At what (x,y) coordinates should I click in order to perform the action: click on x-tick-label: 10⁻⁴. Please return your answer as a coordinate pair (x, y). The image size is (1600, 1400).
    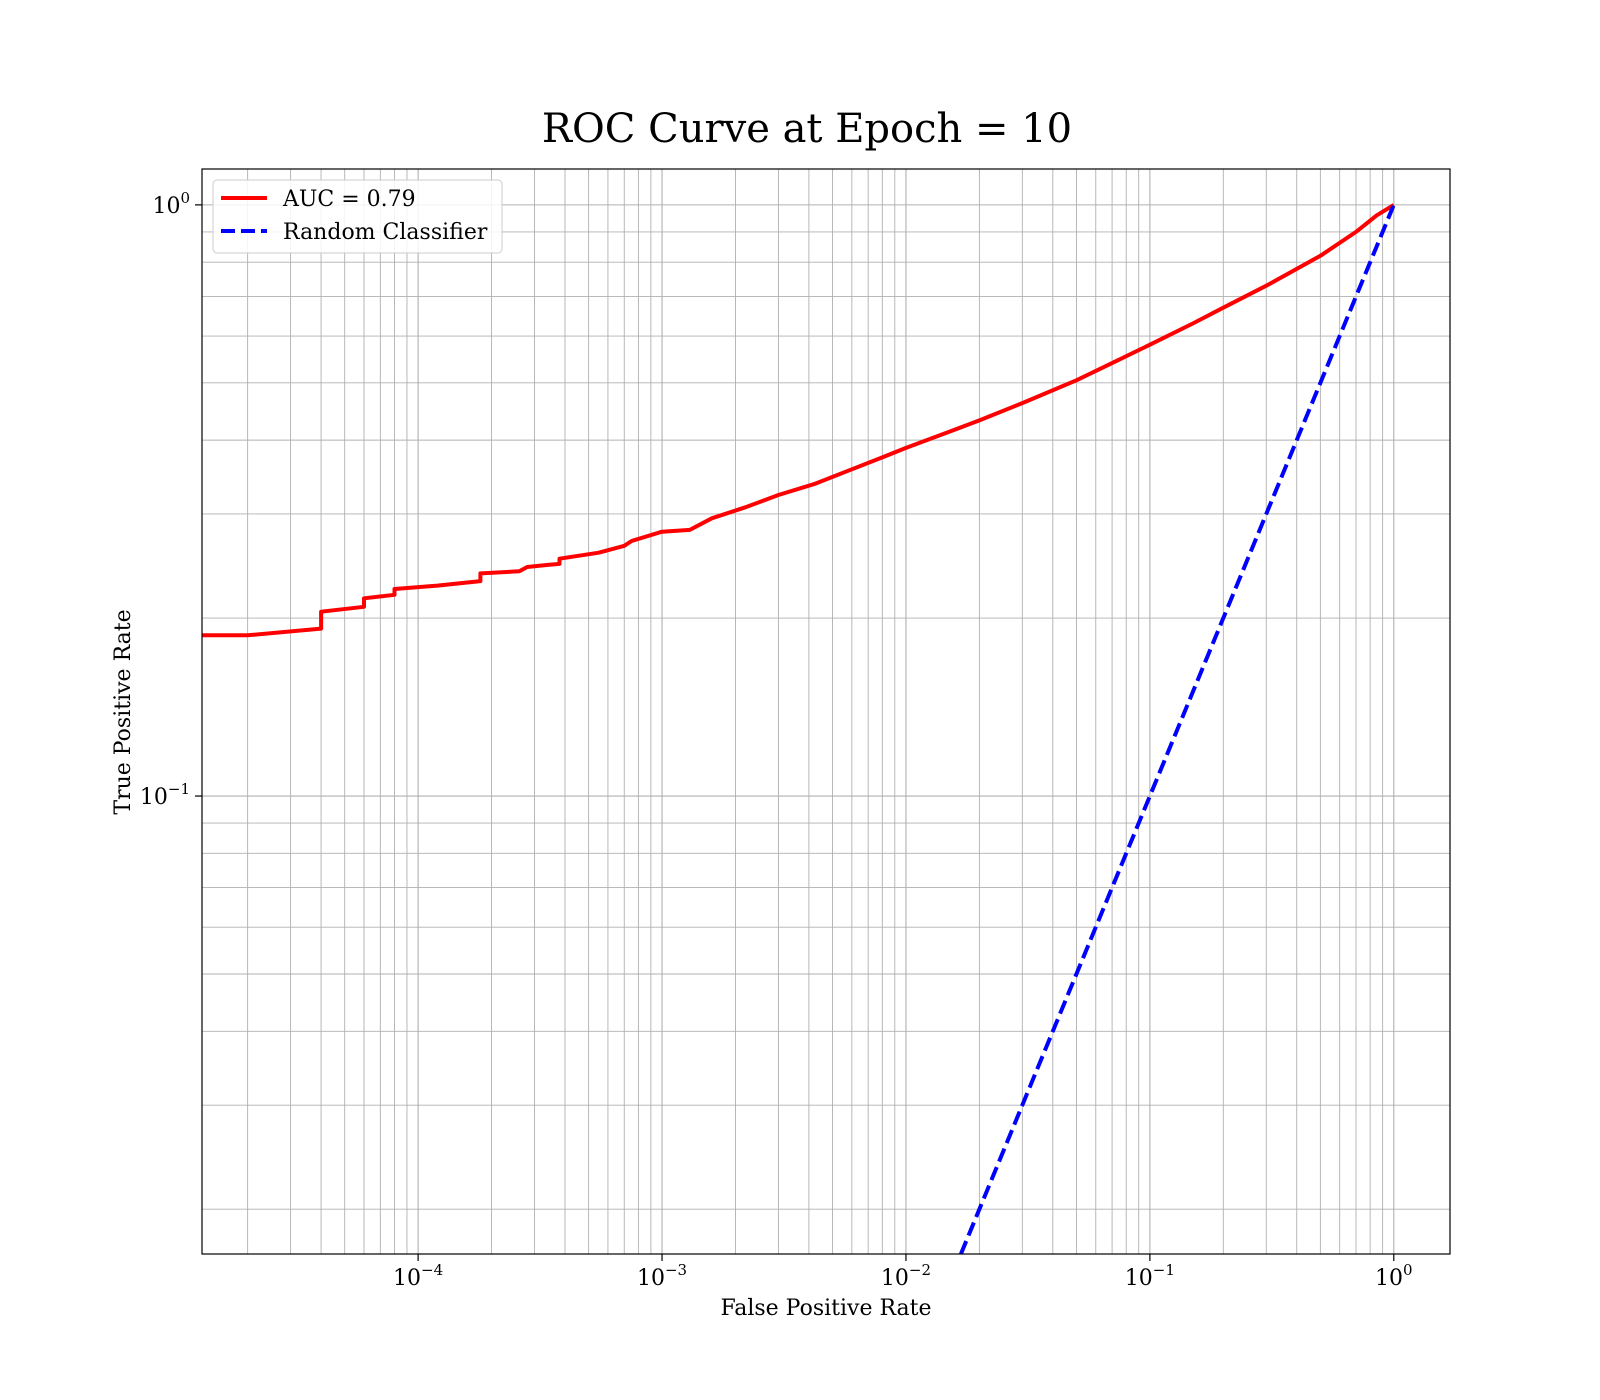
    Looking at the image, I should click on (418, 1276).